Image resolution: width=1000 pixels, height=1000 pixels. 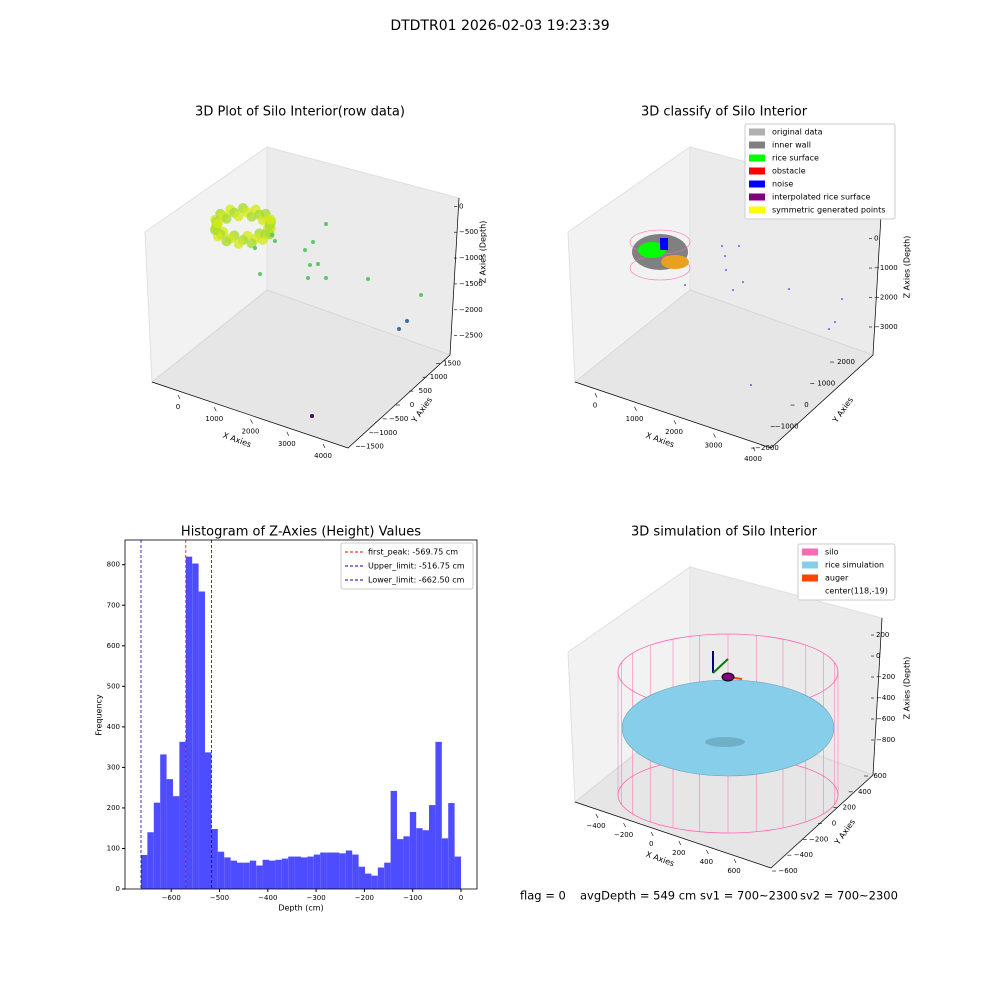 What do you see at coordinates (421, 411) in the screenshot?
I see `axis-label: Y Axies` at bounding box center [421, 411].